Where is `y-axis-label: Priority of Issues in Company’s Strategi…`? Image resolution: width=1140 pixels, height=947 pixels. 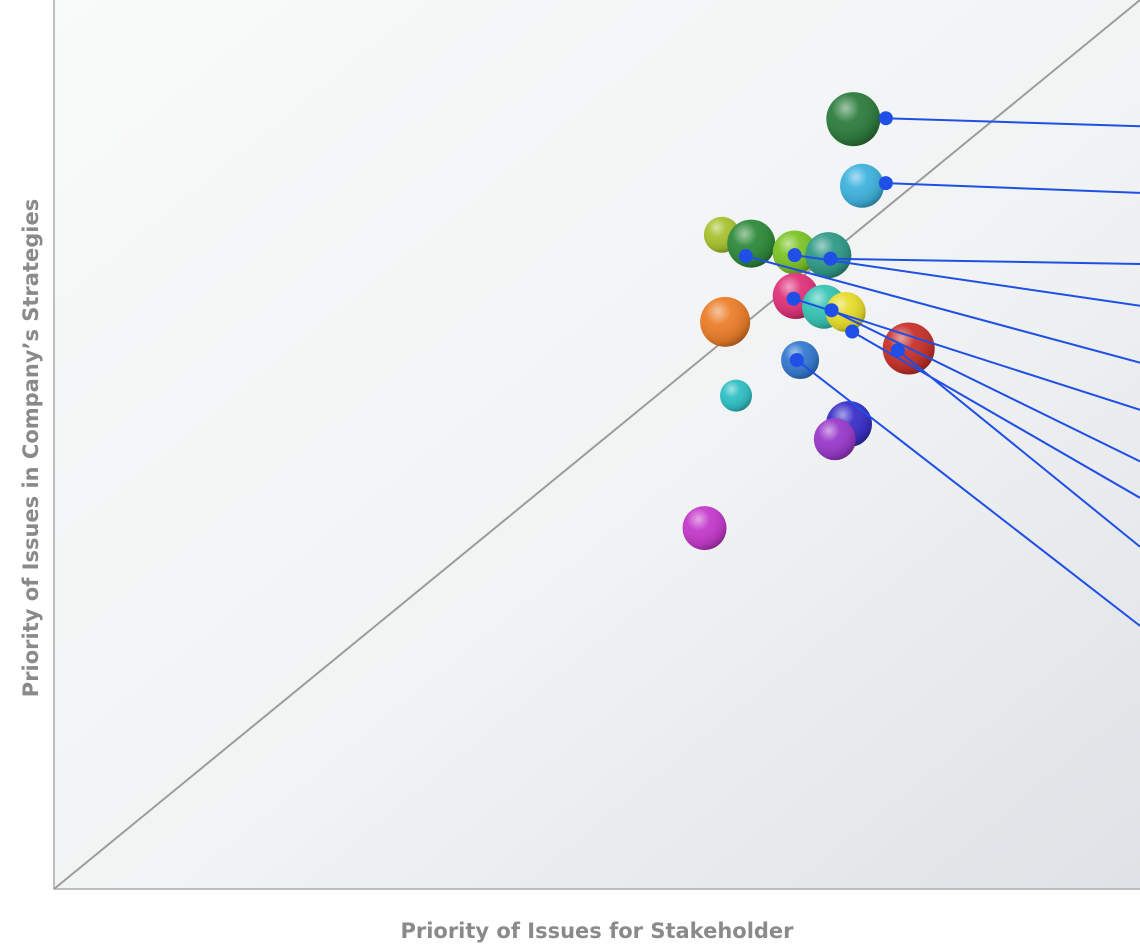 y-axis-label: Priority of Issues in Company’s Strategi… is located at coordinates (31, 448).